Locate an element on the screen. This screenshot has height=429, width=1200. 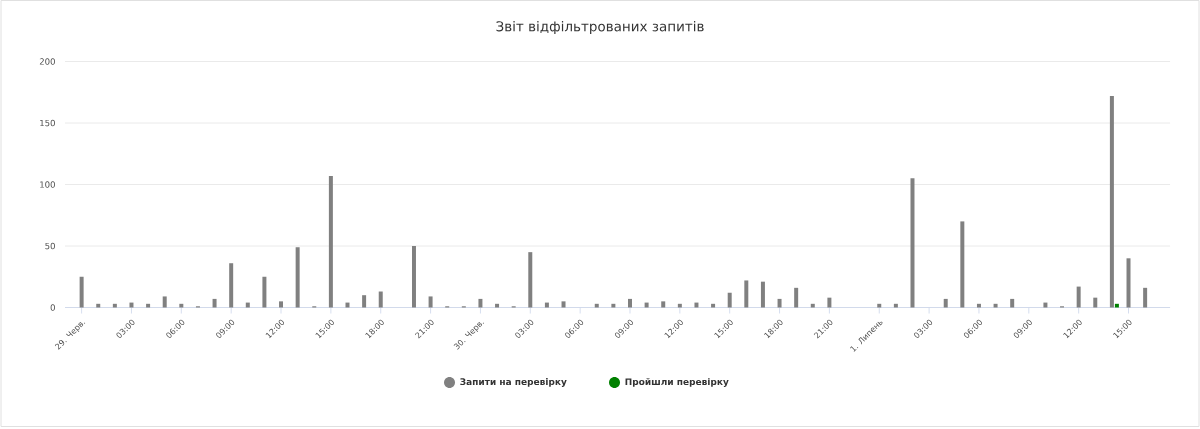
y-tick-label: 200 is located at coordinates (47, 61).